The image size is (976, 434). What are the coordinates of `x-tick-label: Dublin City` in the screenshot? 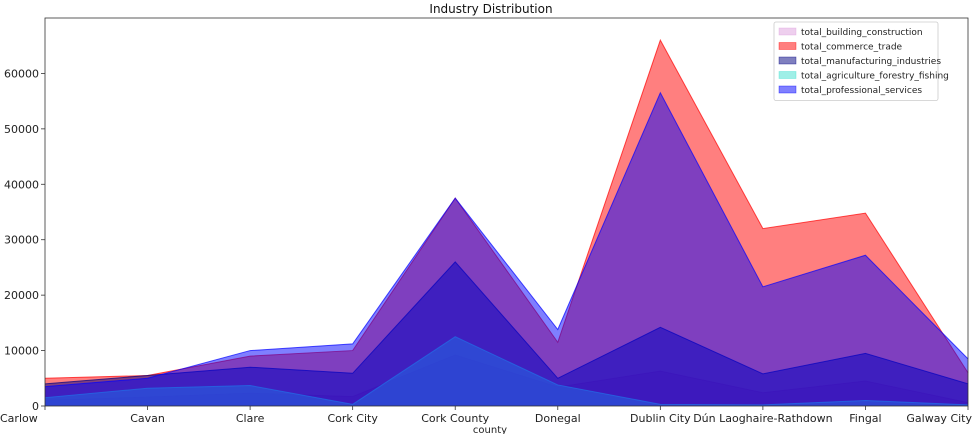 It's located at (660, 418).